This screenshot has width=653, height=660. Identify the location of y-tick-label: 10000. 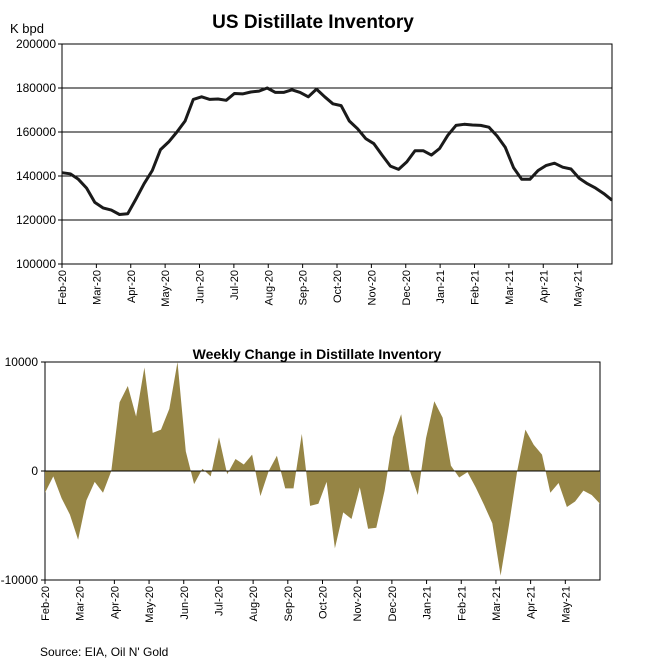
(22, 362).